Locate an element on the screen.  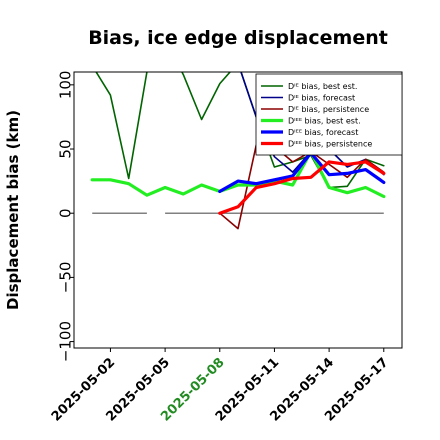
legend-label-1: Dᴵᴱ bias, best est. is located at coordinates (322, 86).